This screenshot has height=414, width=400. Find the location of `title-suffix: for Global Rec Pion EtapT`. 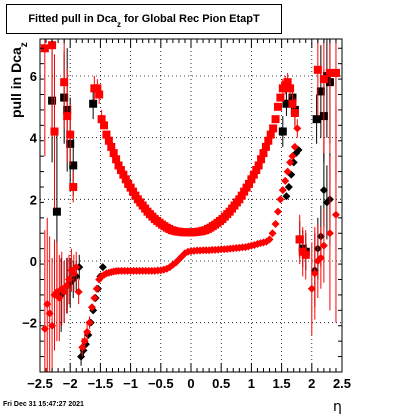

title-suffix: for Global Rec Pion EtapT is located at coordinates (190, 19).